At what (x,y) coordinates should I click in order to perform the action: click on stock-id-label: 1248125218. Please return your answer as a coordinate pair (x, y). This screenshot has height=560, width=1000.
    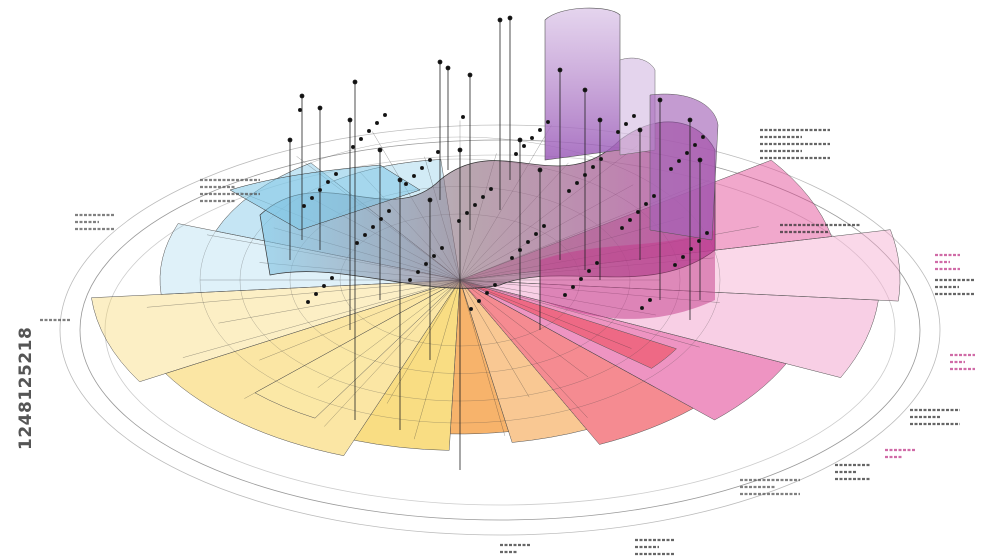
    Looking at the image, I should click on (26, 388).